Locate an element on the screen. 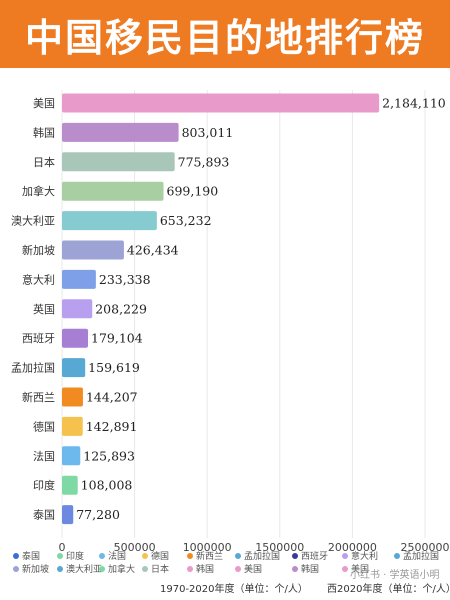 Image resolution: width=450 pixels, height=600 pixels. value-label: 77,280 is located at coordinates (98, 514).